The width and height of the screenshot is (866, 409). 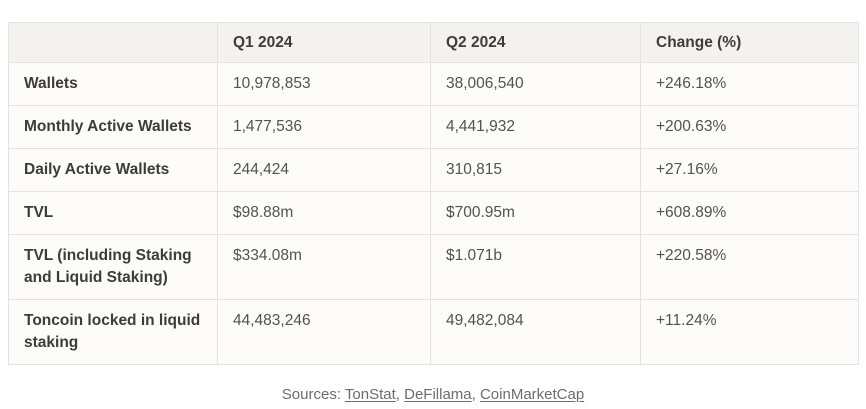 What do you see at coordinates (535, 267) in the screenshot?
I see `q2-value: $1.071b` at bounding box center [535, 267].